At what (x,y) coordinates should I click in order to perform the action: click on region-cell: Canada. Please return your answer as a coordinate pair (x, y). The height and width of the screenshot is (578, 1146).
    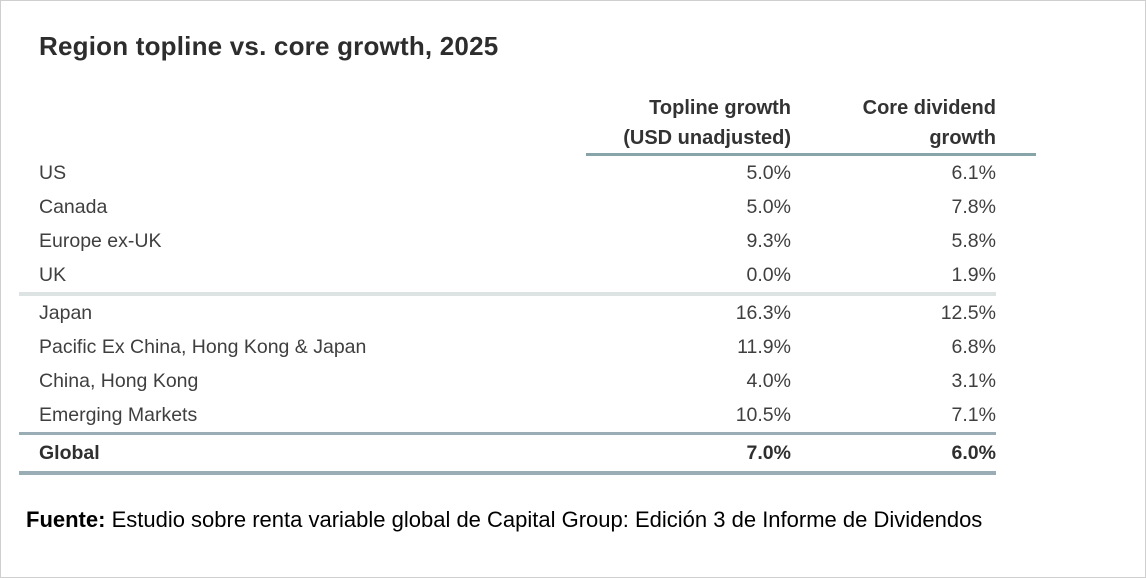
    Looking at the image, I should click on (73, 206).